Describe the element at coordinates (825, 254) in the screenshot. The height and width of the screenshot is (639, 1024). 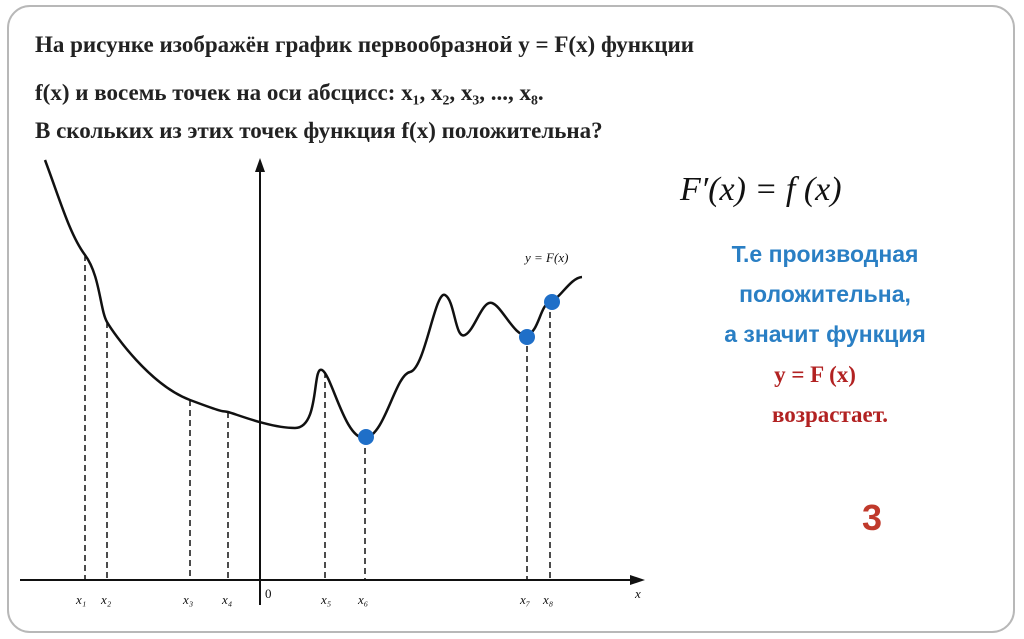
I see `explanation-line: Т.е производная` at that location.